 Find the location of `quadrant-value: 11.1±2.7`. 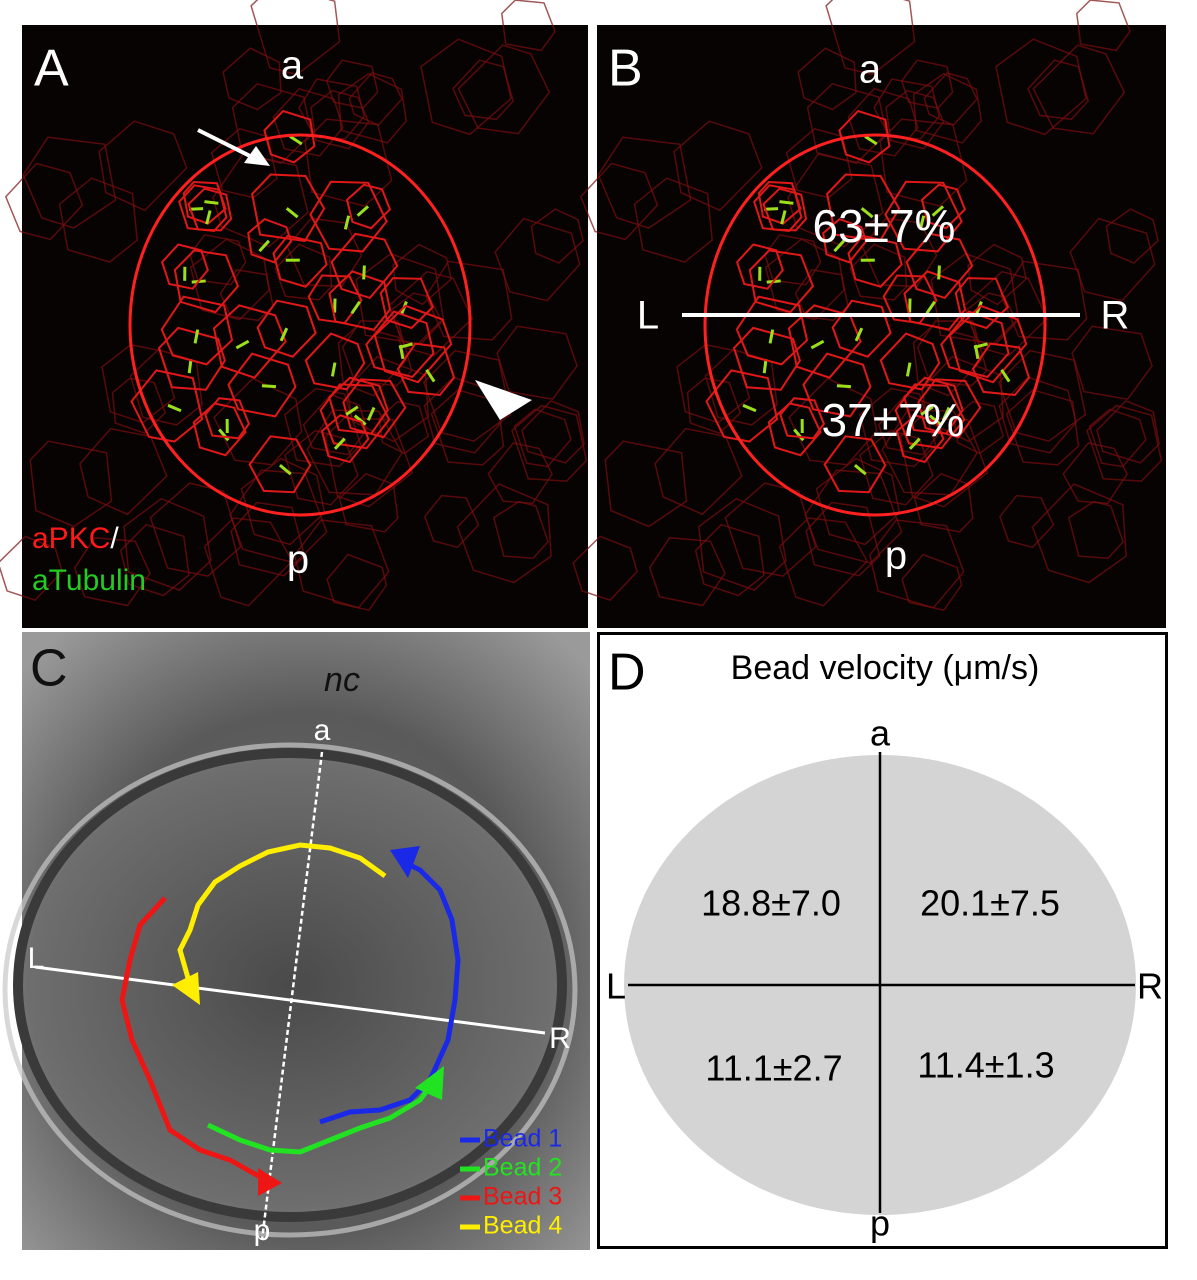

quadrant-value: 11.1±2.7 is located at coordinates (773, 1068).